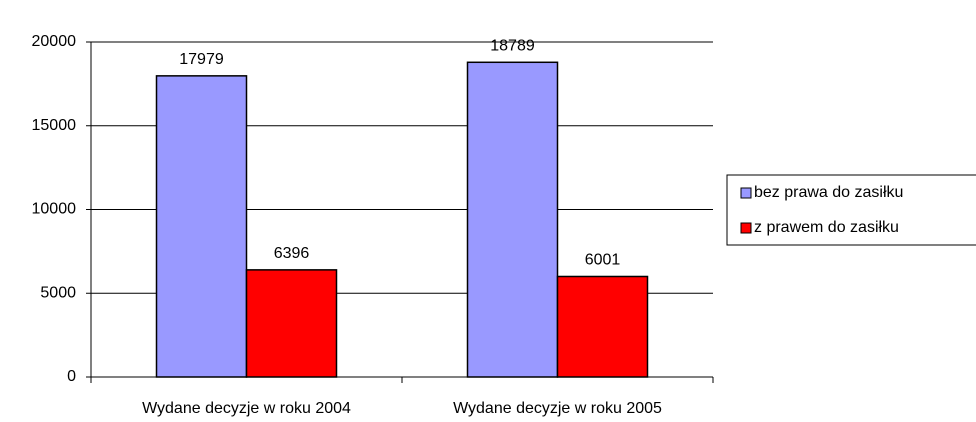 The image size is (976, 422). Describe the element at coordinates (54, 125) in the screenshot. I see `y-tick-label: 15000` at that location.